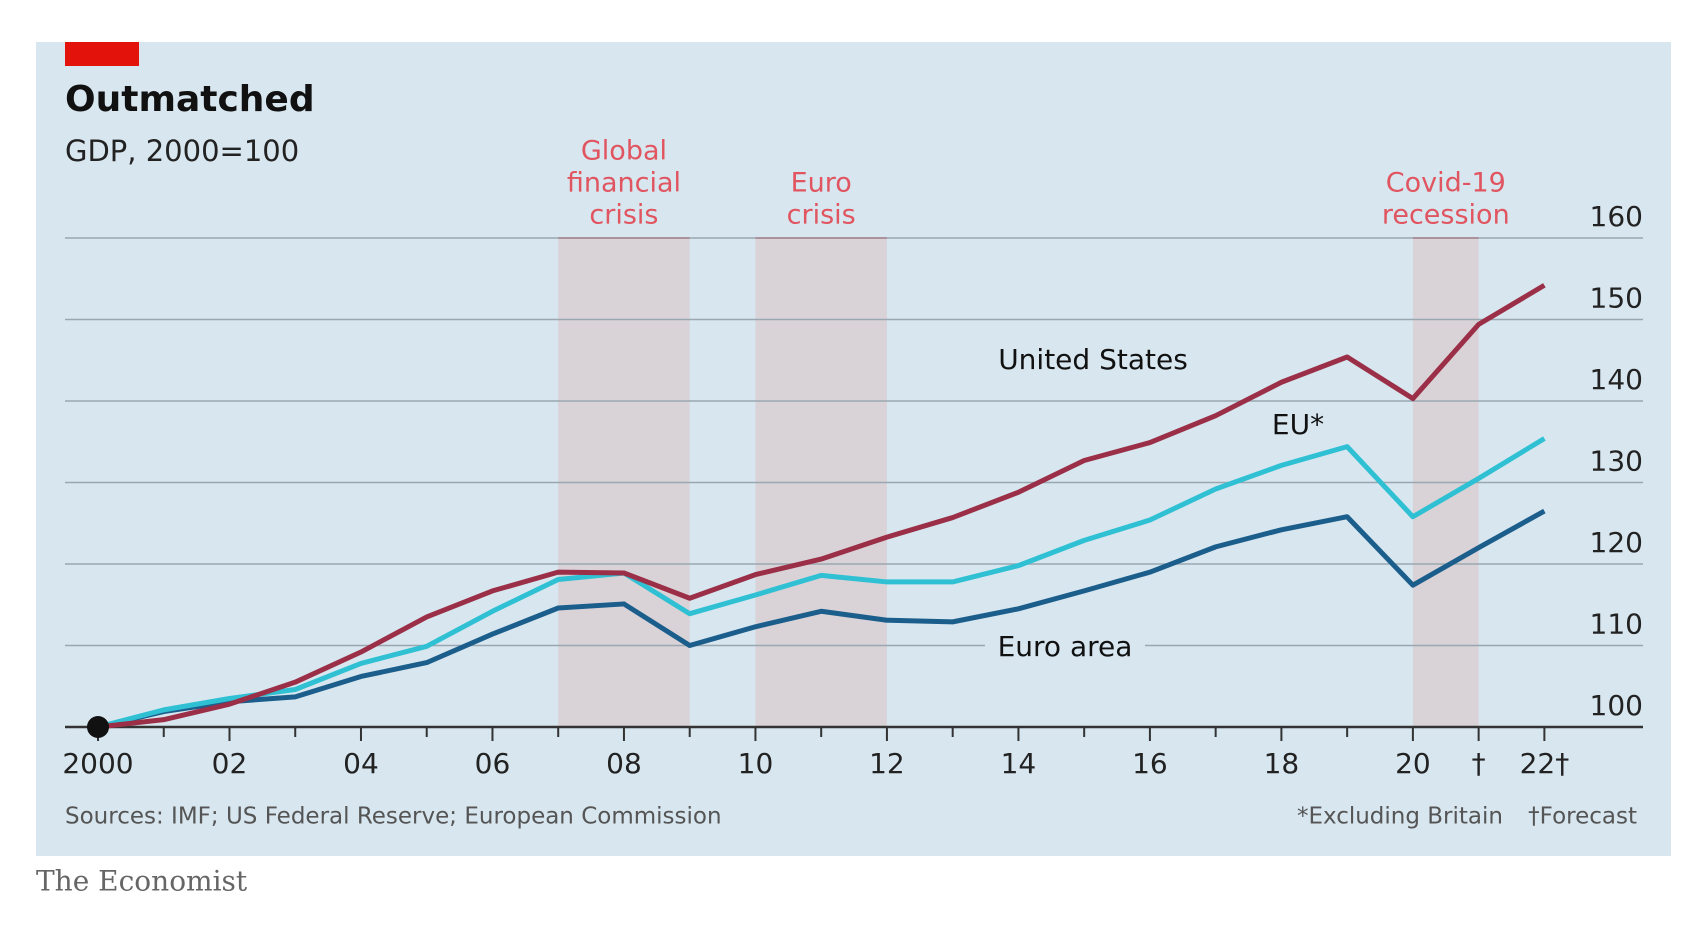  I want to click on x-tick-label: 02, so click(230, 763).